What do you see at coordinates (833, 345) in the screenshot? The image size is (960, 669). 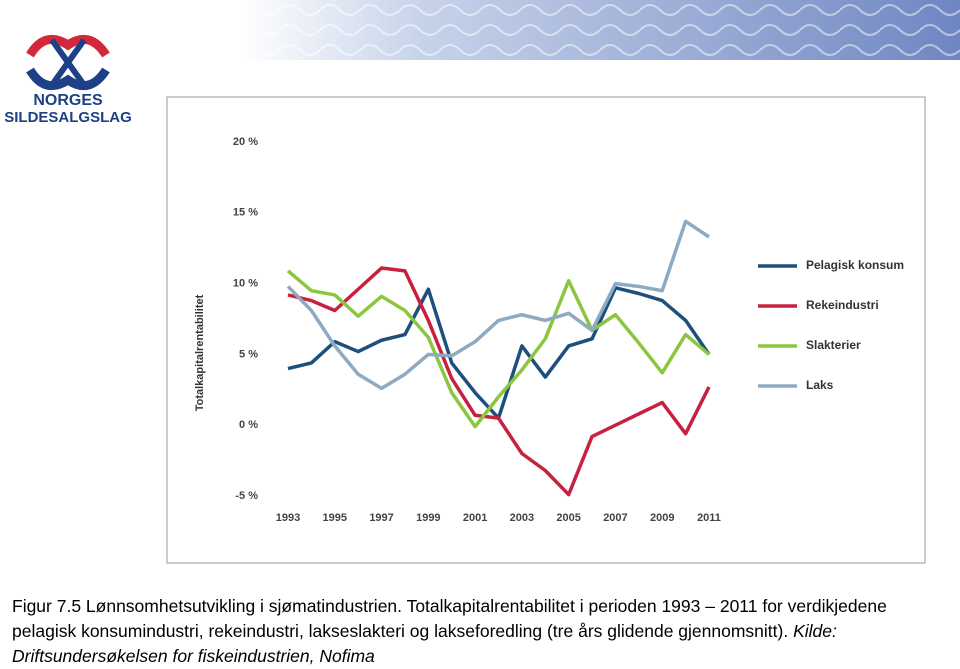 I see `legend-label: Slakterier` at bounding box center [833, 345].